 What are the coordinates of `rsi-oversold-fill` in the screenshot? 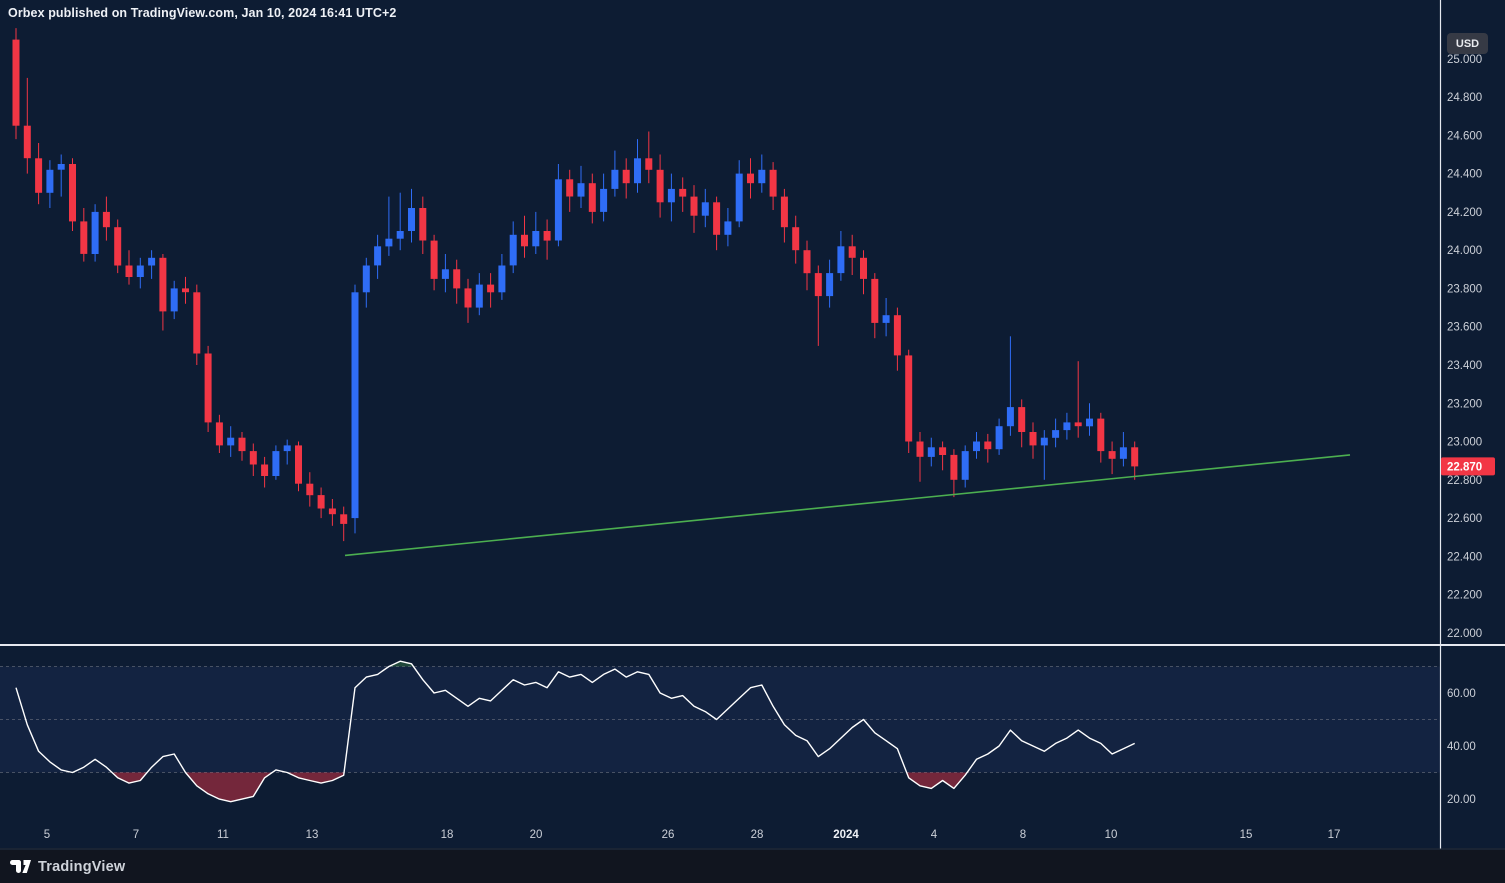 It's located at (540, 787).